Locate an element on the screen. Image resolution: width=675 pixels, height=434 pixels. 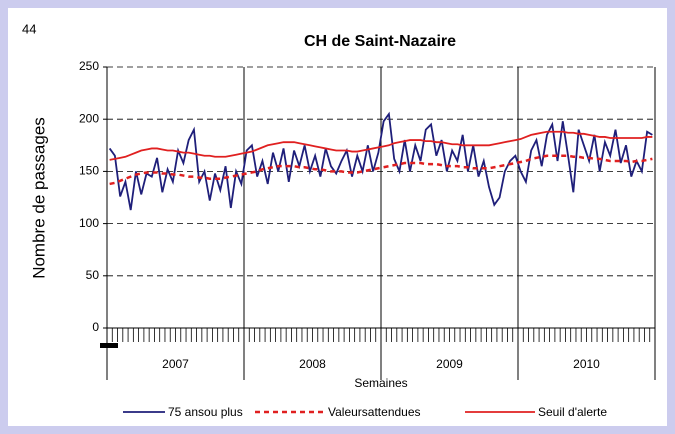
chart-title: CH de Saint-Nazaire is located at coordinates (380, 41).